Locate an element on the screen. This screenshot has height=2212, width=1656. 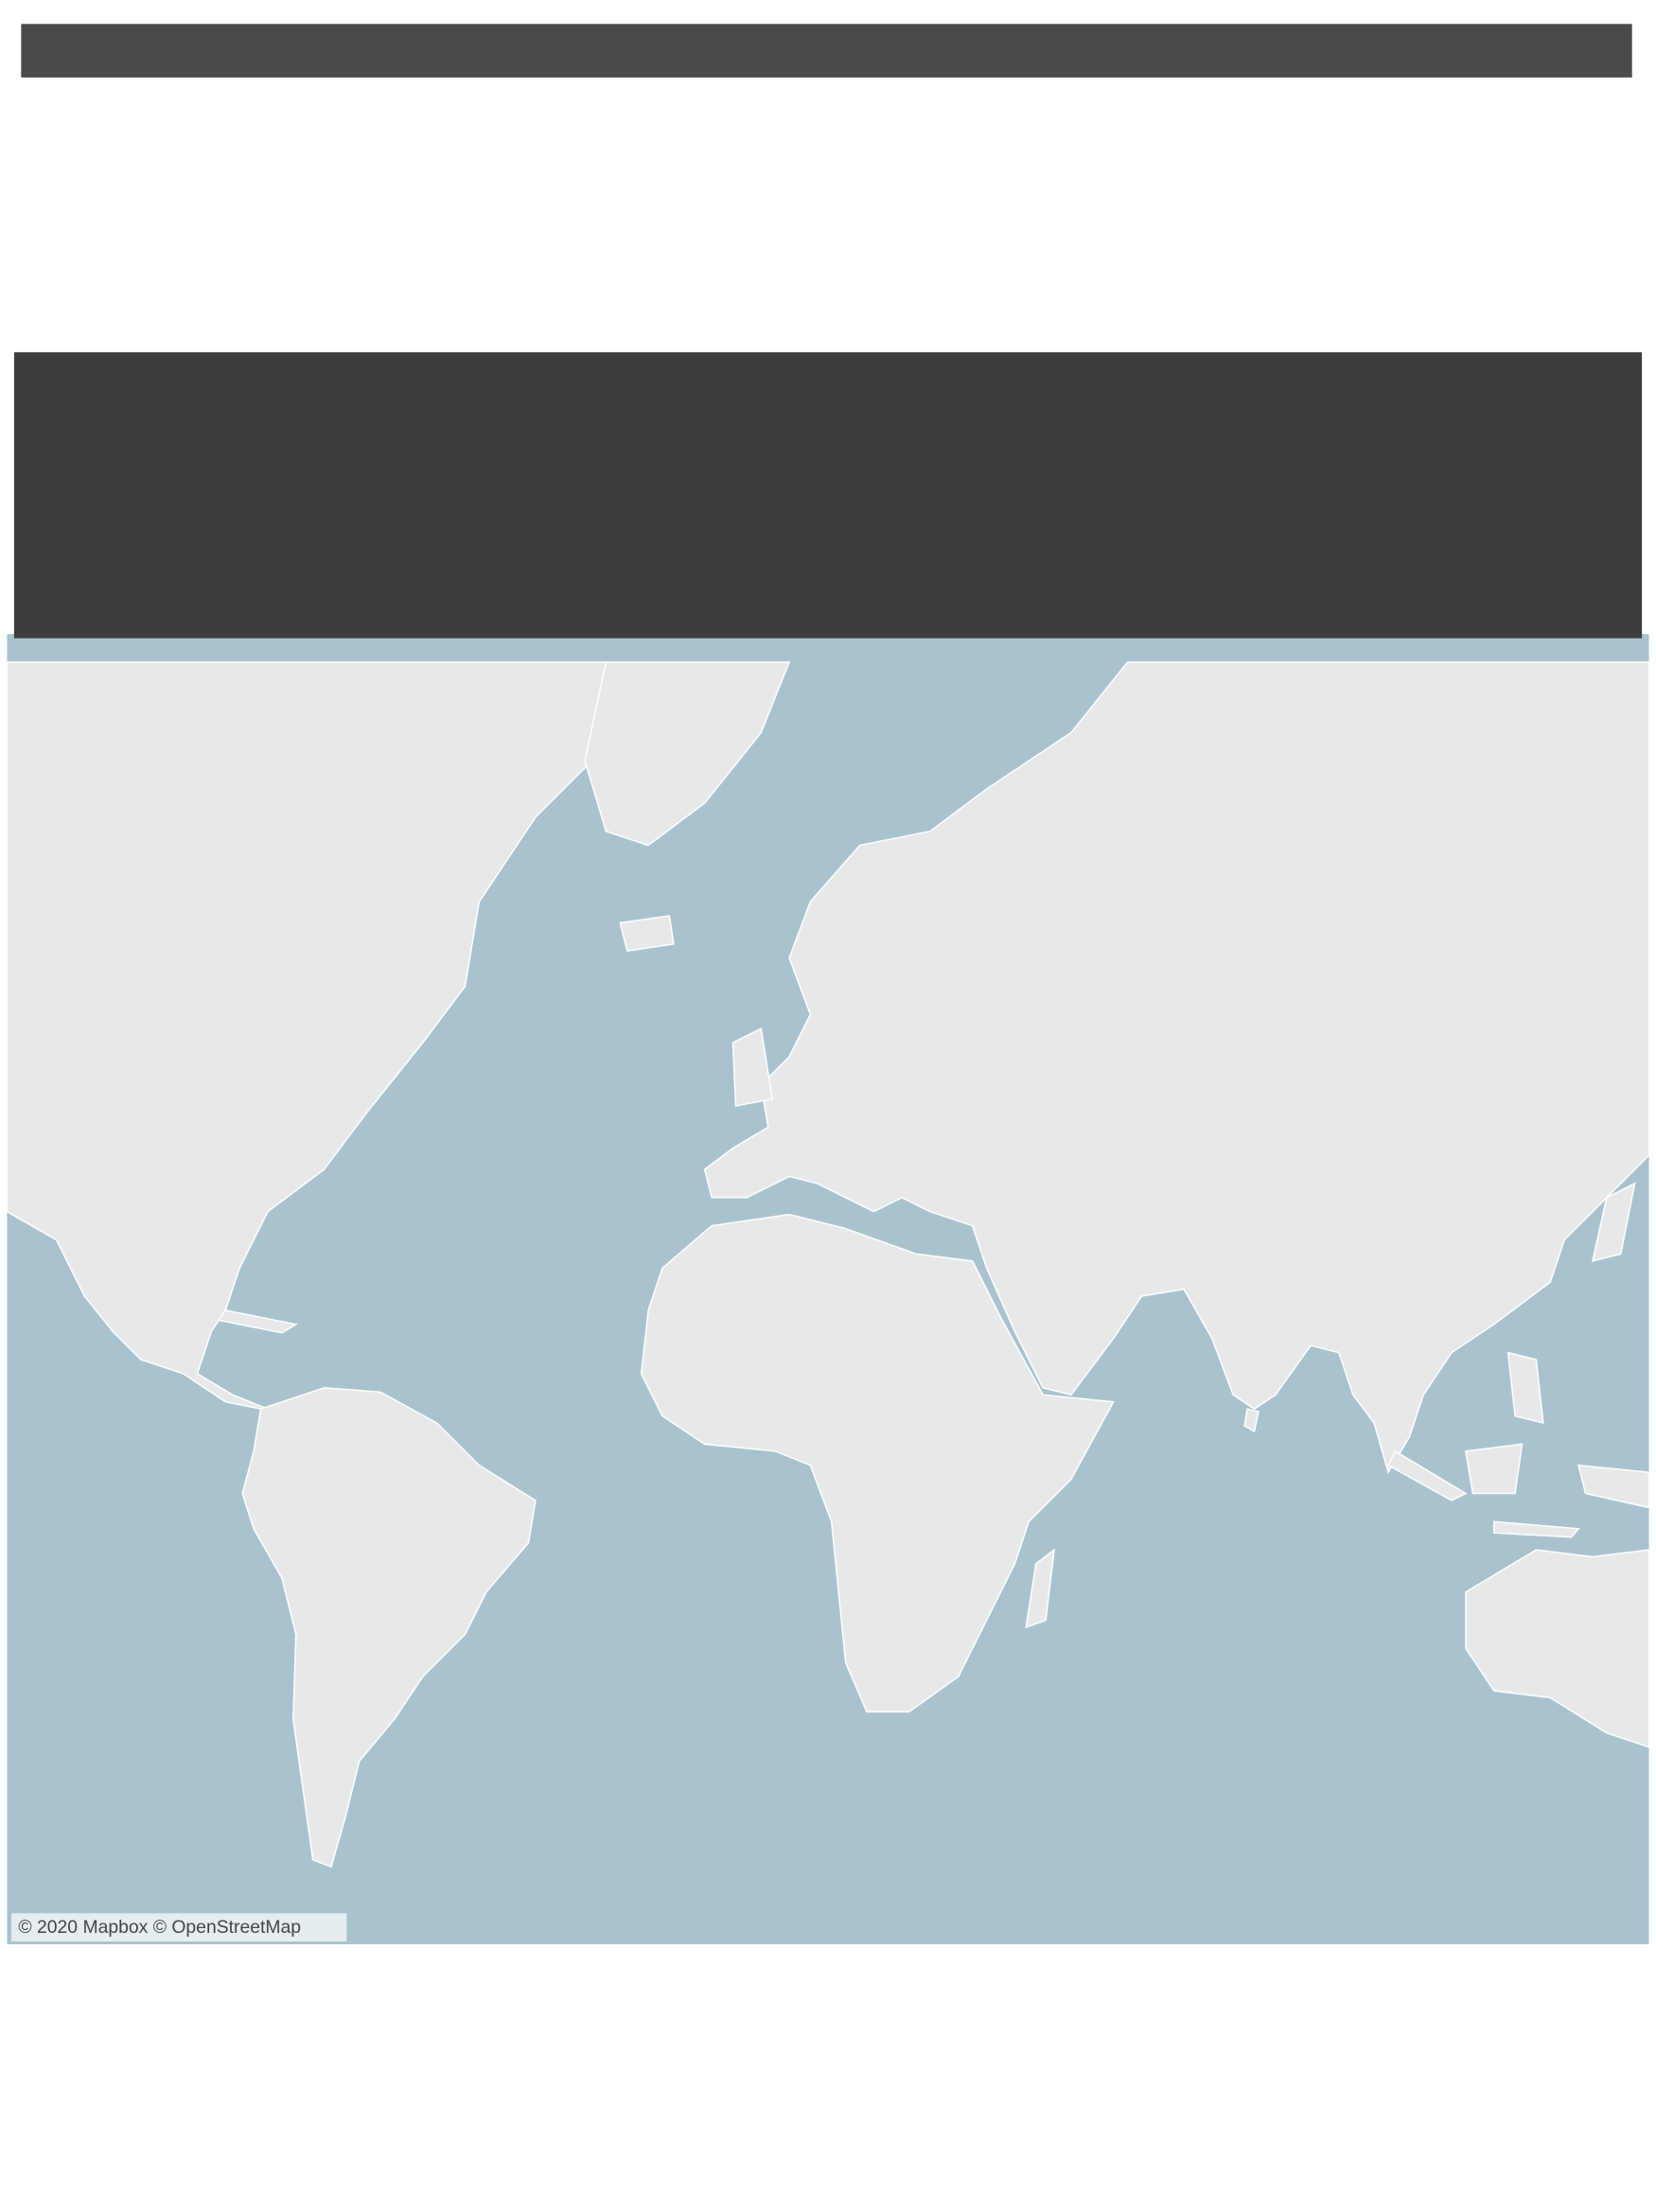
attribution: © 2020 Mapbox © OpenStreetMap is located at coordinates (159, 1928).